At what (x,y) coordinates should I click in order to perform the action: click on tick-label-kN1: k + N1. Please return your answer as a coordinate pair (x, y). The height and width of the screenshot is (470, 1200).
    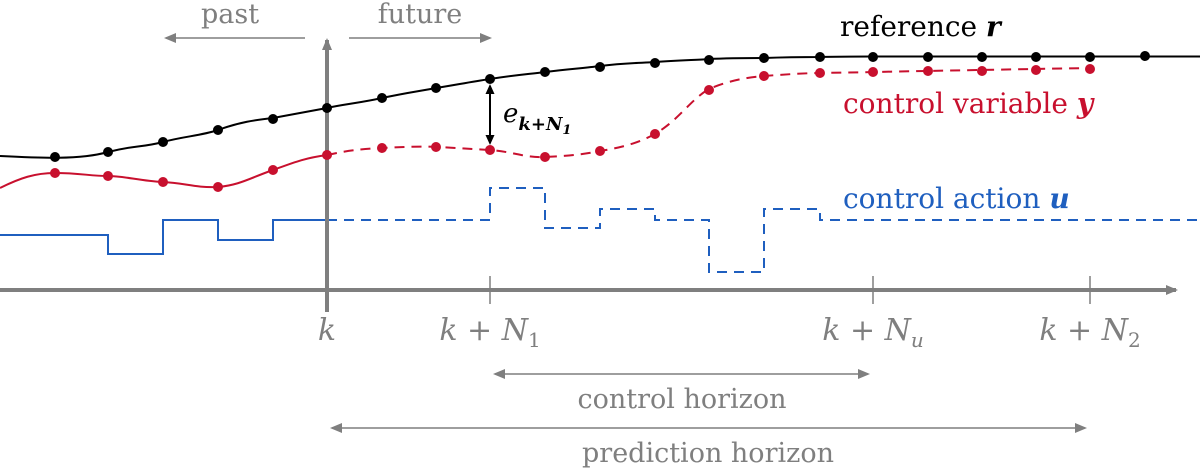
    Looking at the image, I should click on (489, 332).